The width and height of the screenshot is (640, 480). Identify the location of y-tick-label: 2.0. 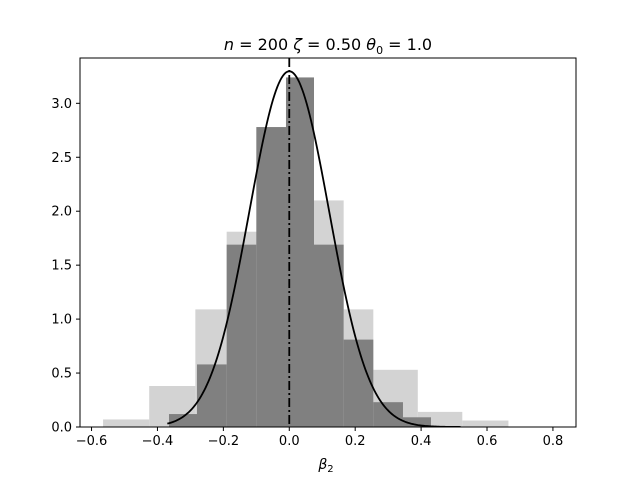
(61, 212).